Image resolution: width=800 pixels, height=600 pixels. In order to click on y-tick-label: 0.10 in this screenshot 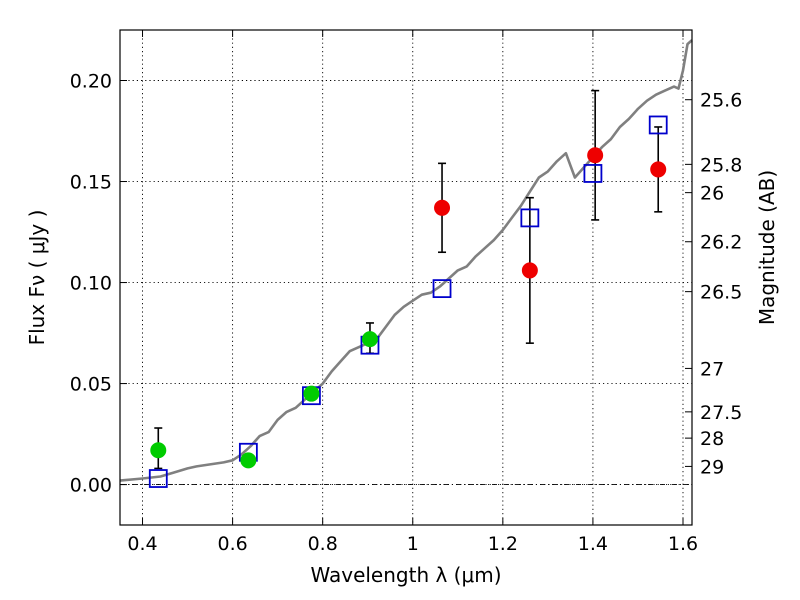, I will do `click(91, 284)`.